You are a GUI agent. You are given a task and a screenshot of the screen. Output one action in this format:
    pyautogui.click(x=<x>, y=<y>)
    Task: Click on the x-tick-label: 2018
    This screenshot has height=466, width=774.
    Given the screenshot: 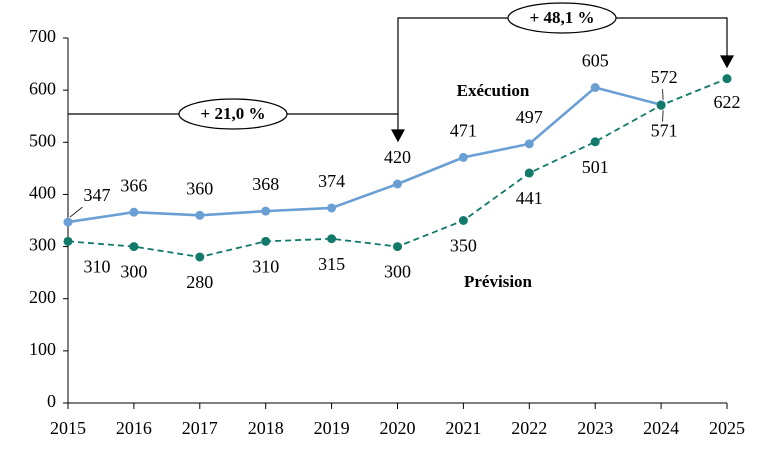 What is the action you would take?
    pyautogui.click(x=266, y=428)
    